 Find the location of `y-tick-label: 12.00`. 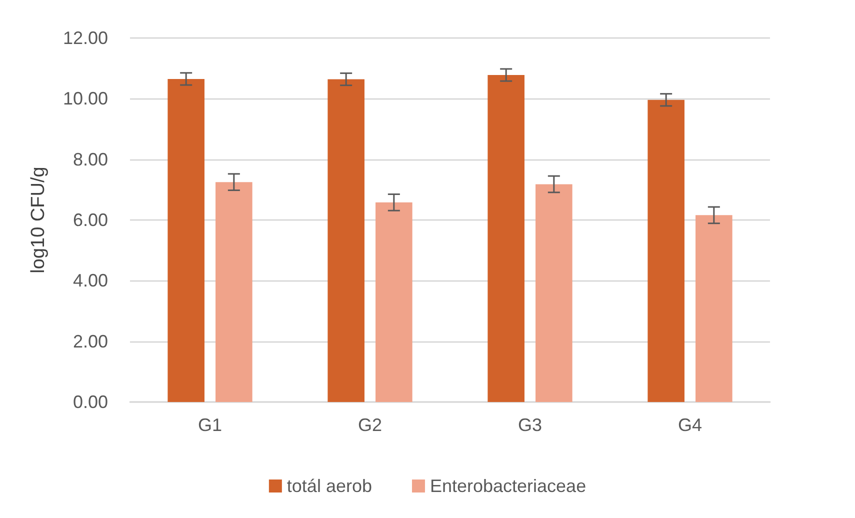

y-tick-label: 12.00 is located at coordinates (85, 38).